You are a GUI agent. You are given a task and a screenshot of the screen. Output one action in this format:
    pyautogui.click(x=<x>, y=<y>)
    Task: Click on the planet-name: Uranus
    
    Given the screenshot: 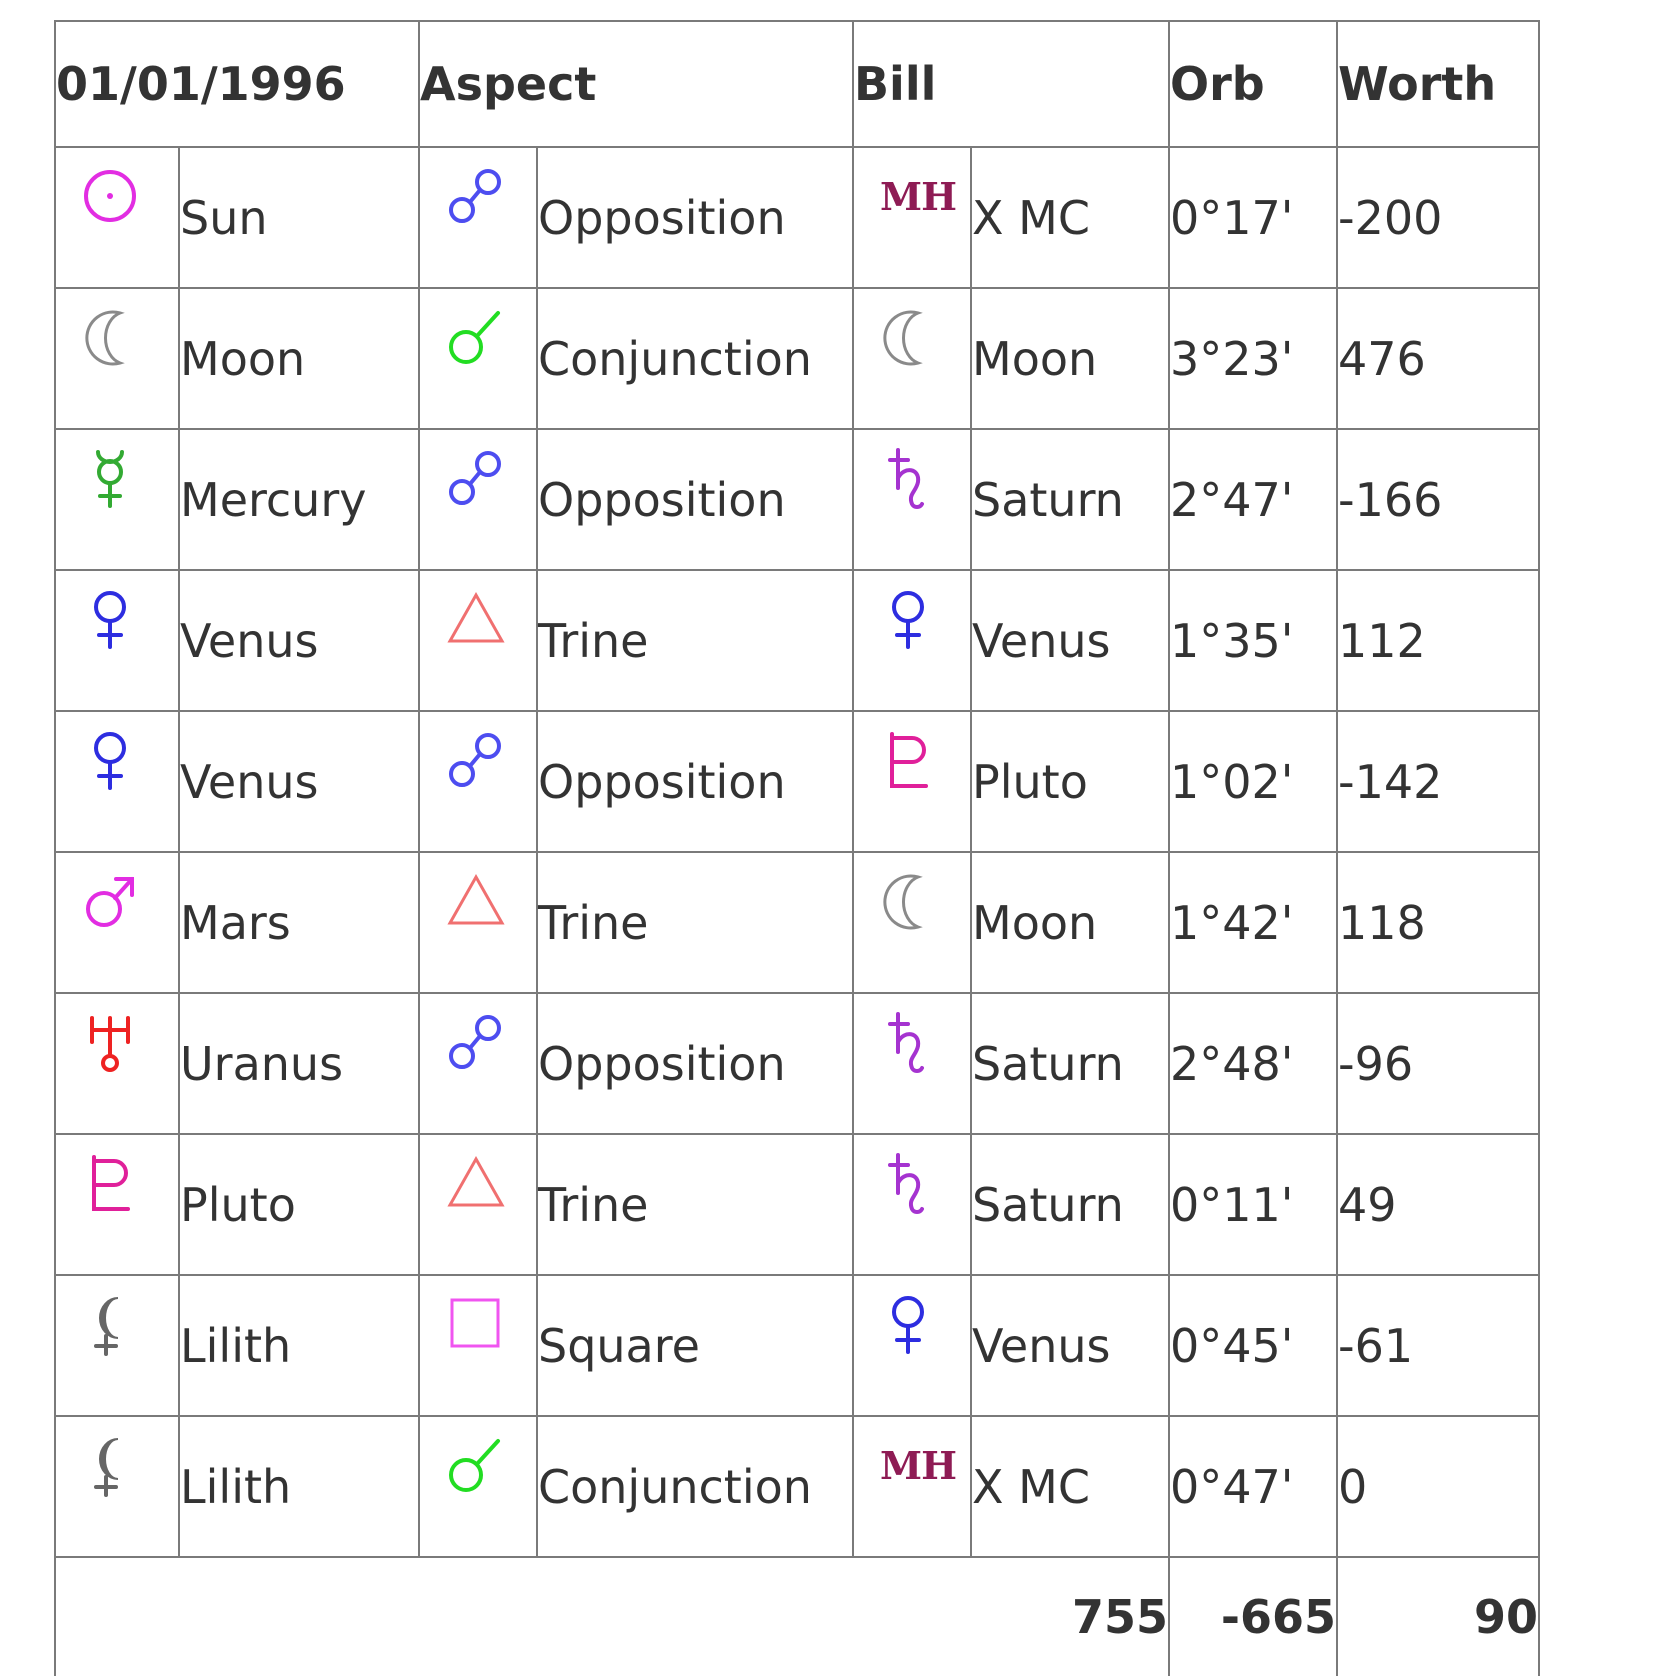 What is the action you would take?
    pyautogui.click(x=299, y=1063)
    